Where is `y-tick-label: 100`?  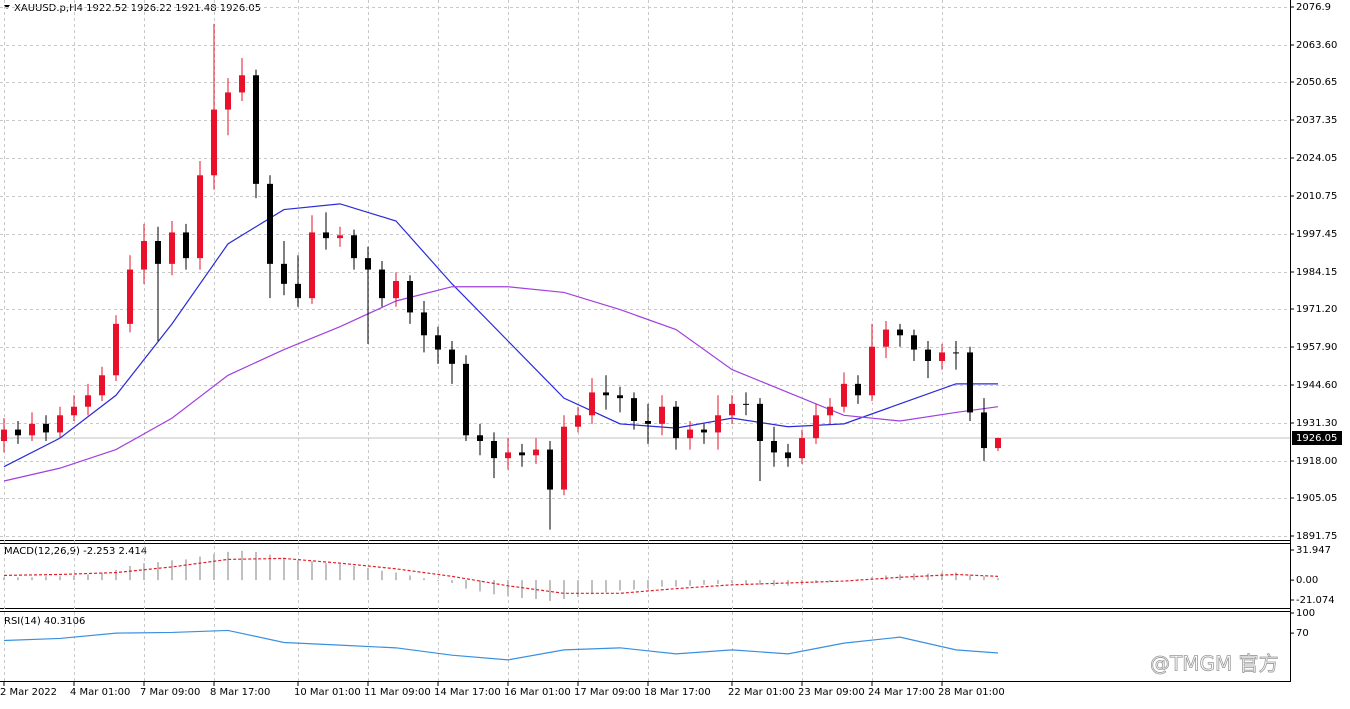
y-tick-label: 100 is located at coordinates (1305, 613).